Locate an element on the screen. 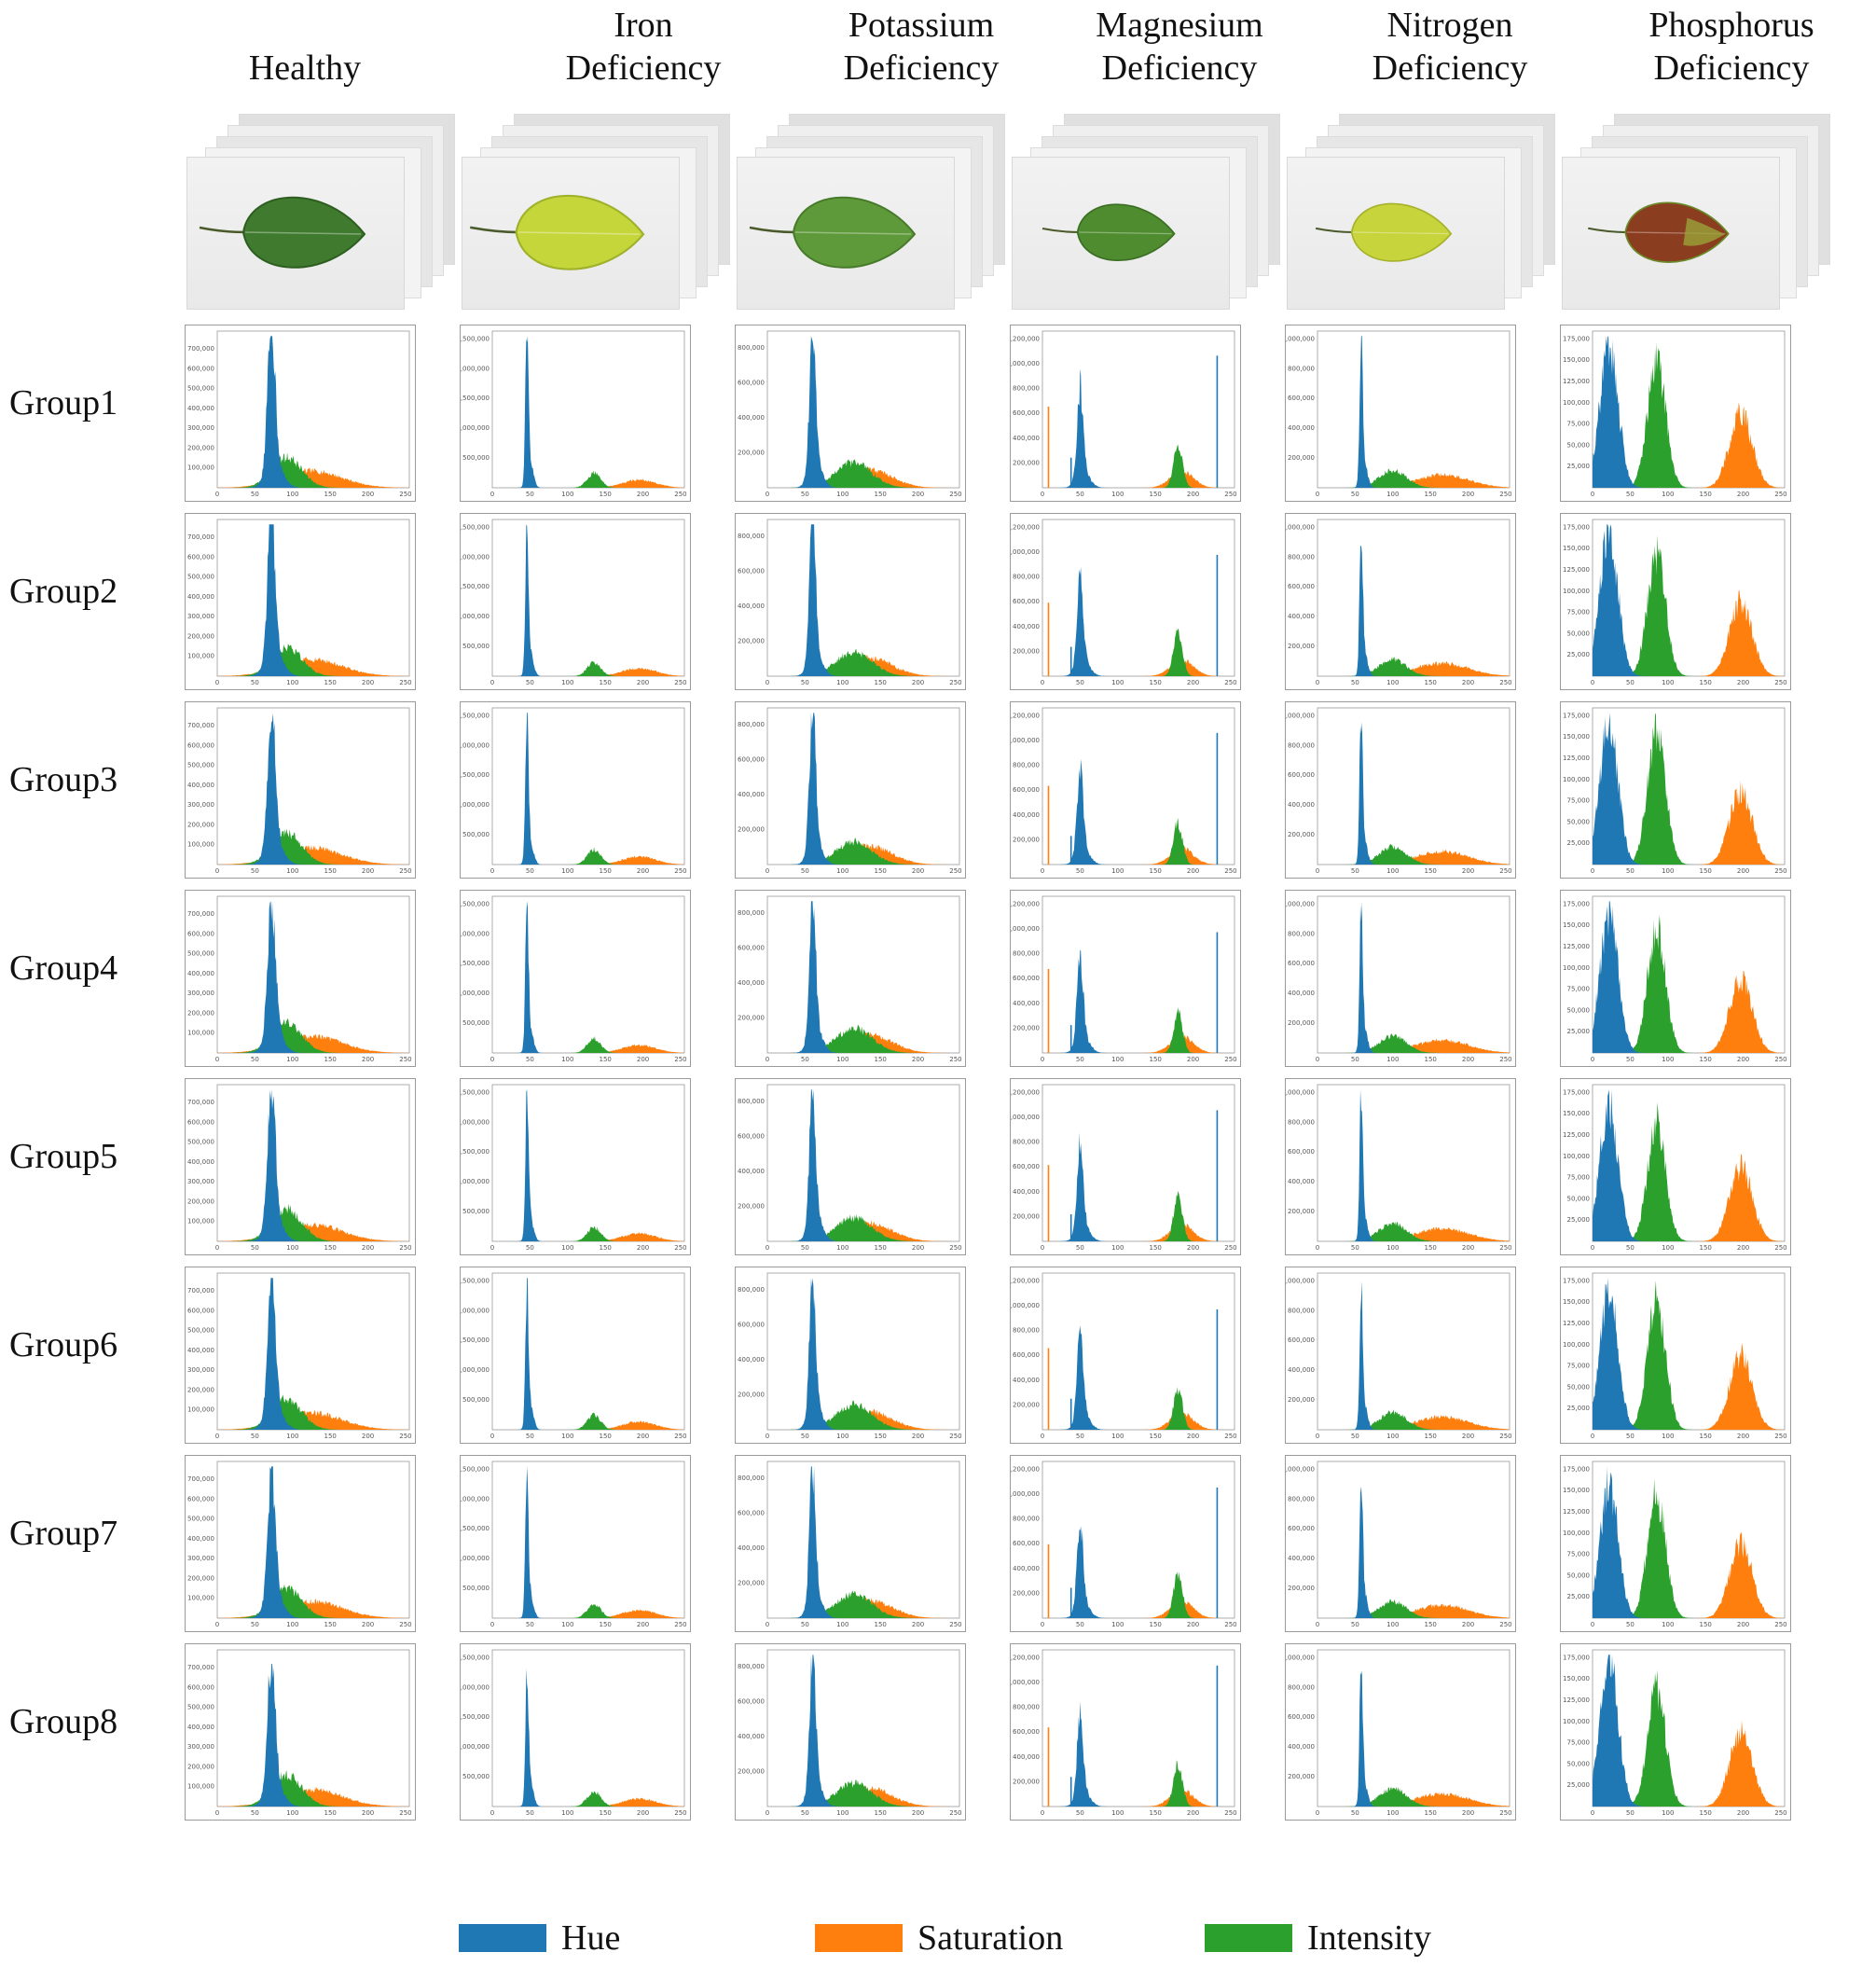 The width and height of the screenshot is (1876, 1980). y-tick-label: 1,500,000 is located at coordinates (476, 1717).